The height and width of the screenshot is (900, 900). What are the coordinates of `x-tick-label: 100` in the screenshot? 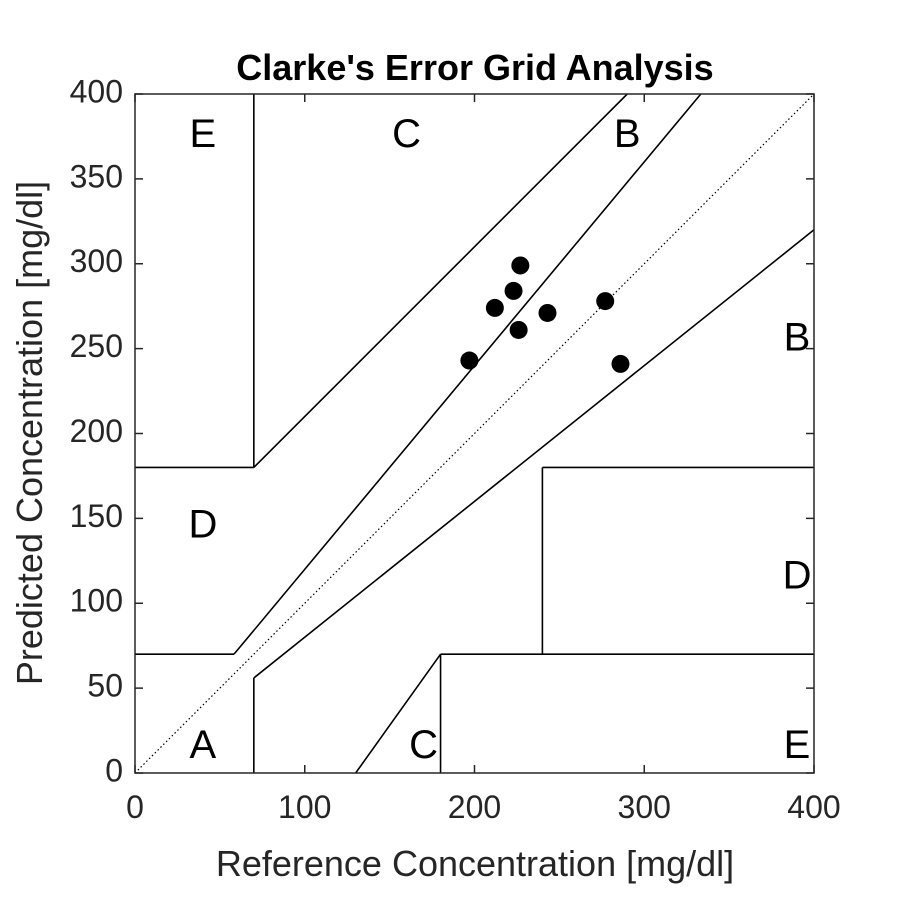 It's located at (304, 807).